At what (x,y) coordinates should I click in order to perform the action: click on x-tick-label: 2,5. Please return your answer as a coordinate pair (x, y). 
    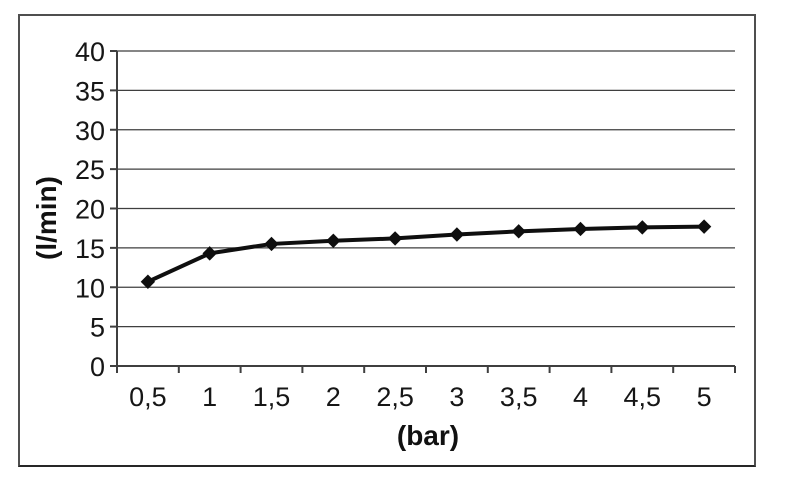
    Looking at the image, I should click on (395, 397).